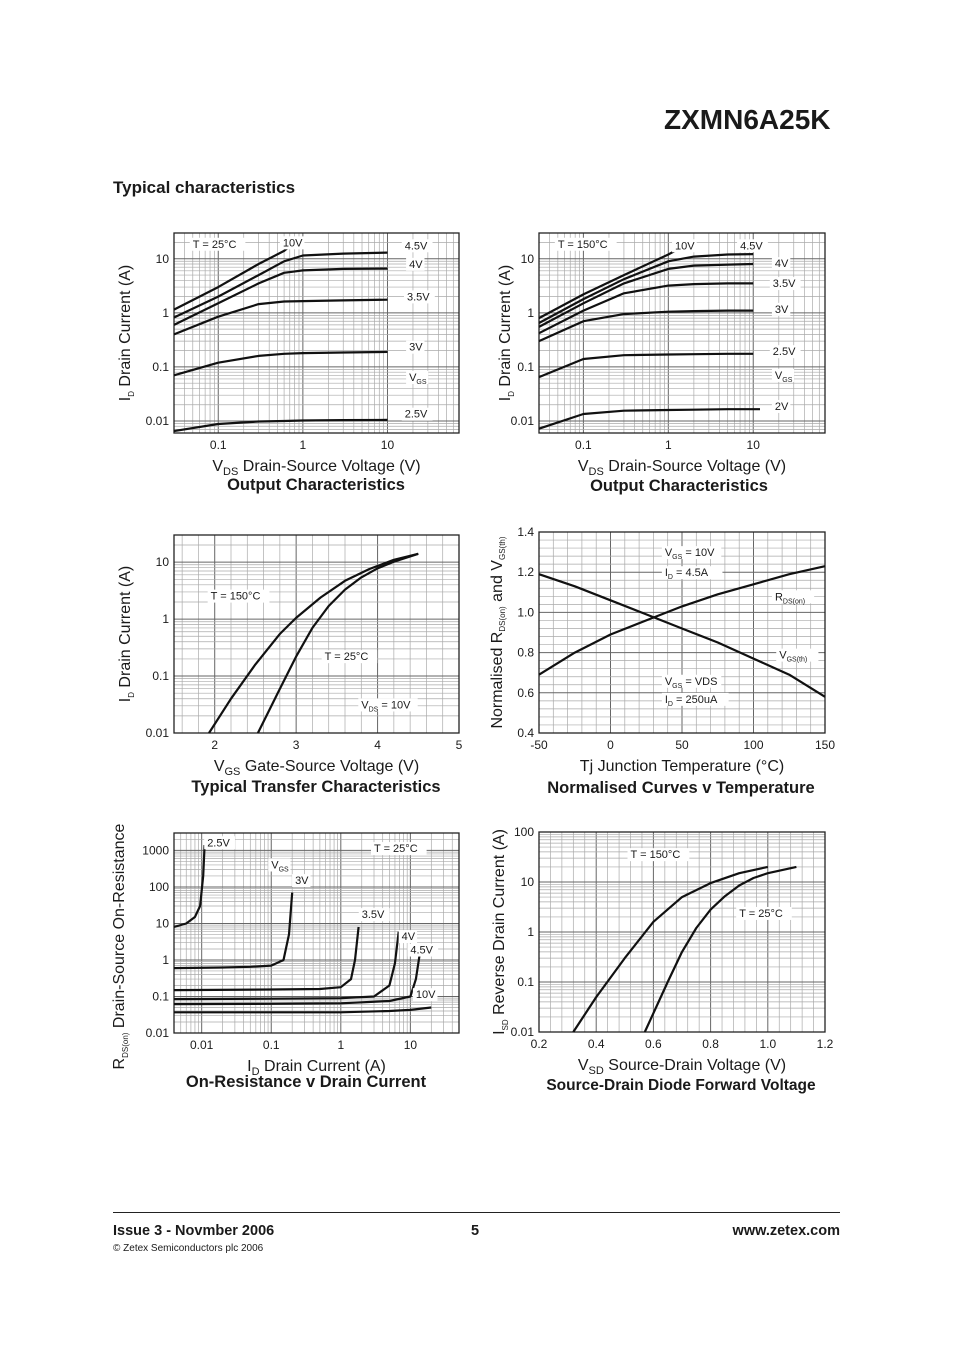  What do you see at coordinates (500, 932) in the screenshot?
I see `y-axis-label: ISD Reverse Drain Current (A)` at bounding box center [500, 932].